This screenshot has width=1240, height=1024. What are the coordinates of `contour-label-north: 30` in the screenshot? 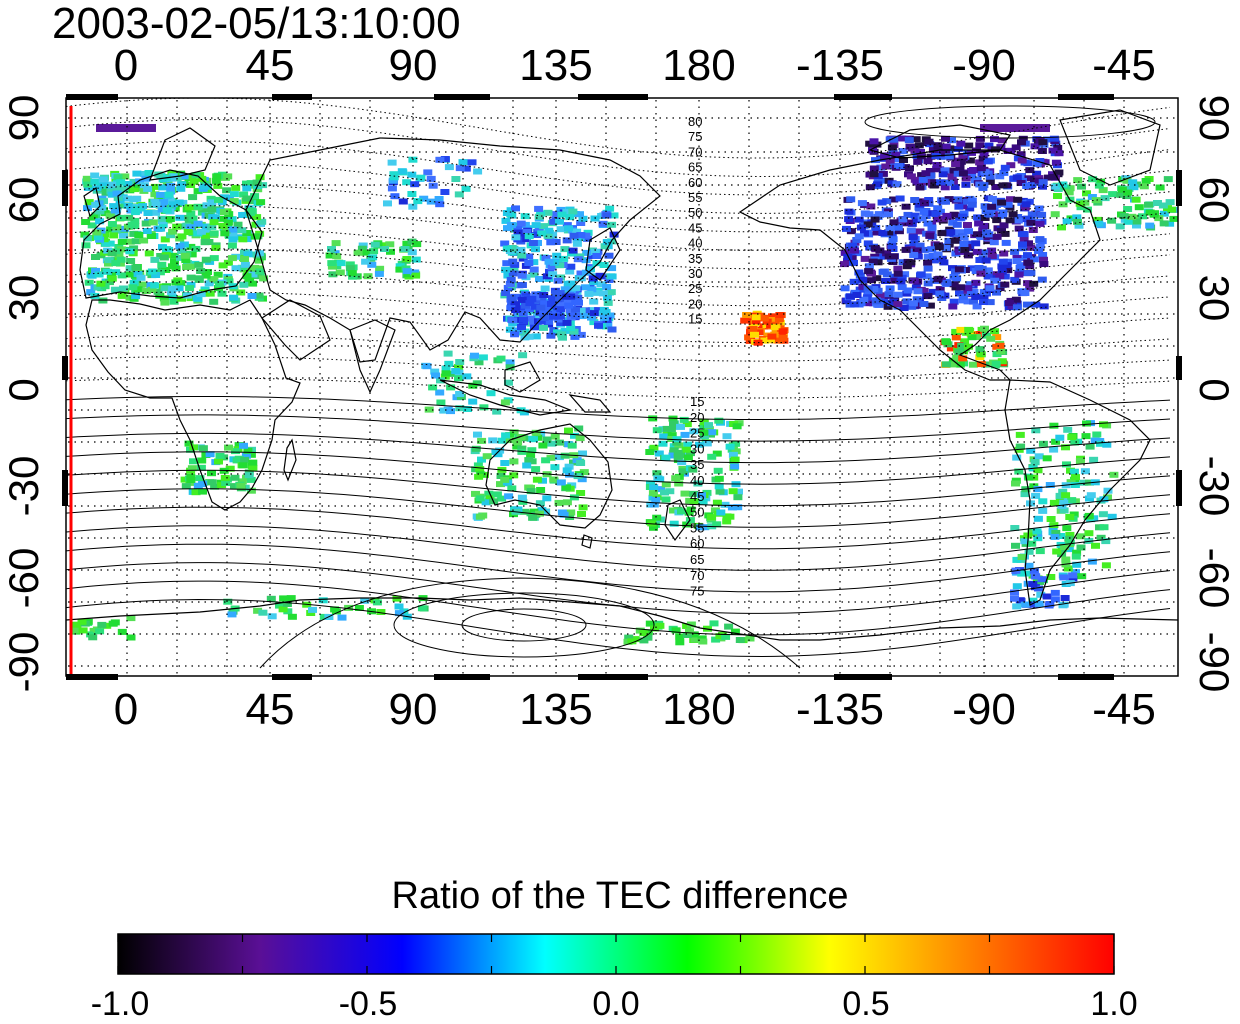 It's located at (695, 273).